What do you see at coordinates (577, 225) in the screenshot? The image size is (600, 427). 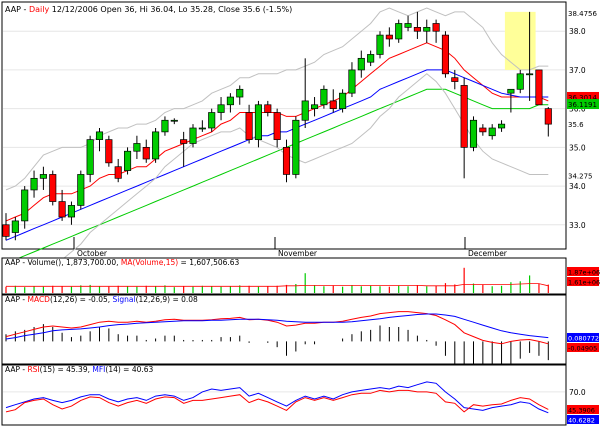 I see `price-tick-label: 33.0` at bounding box center [577, 225].